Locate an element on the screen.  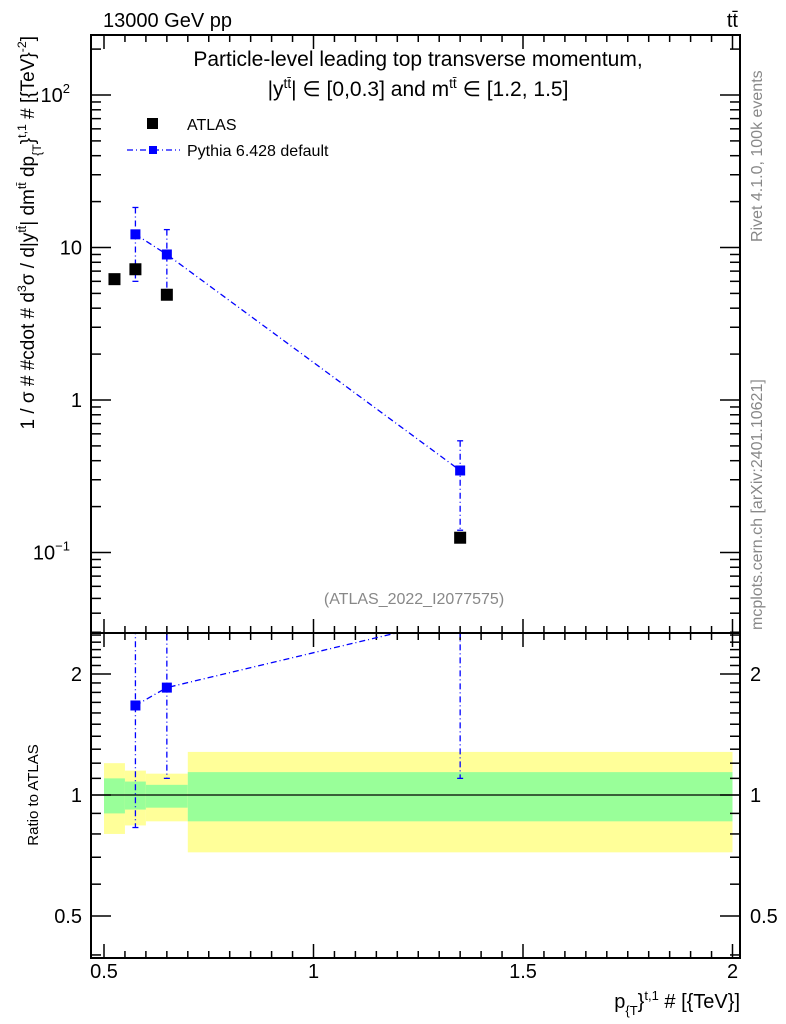
ratio-y-tick-label-right: 0.5 is located at coordinates (764, 917).